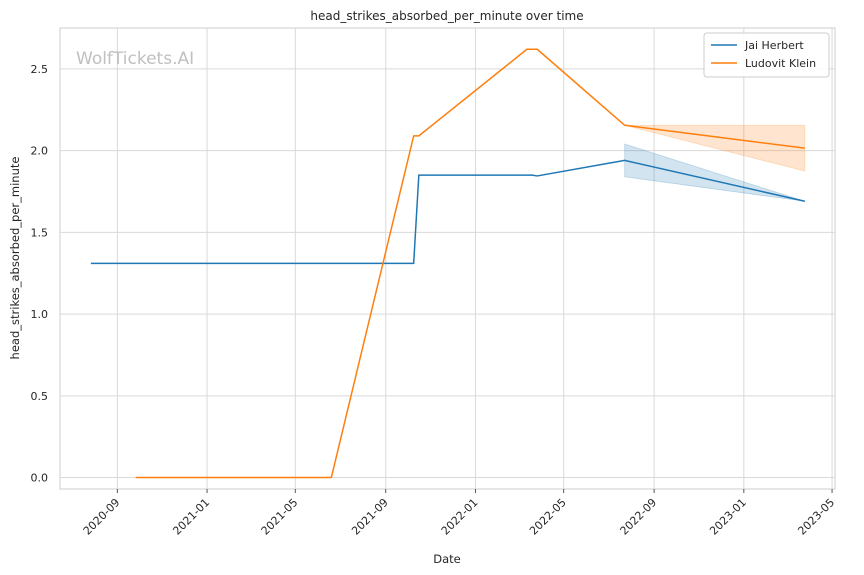  What do you see at coordinates (191, 517) in the screenshot?
I see `x-tick-label: 2021-01` at bounding box center [191, 517].